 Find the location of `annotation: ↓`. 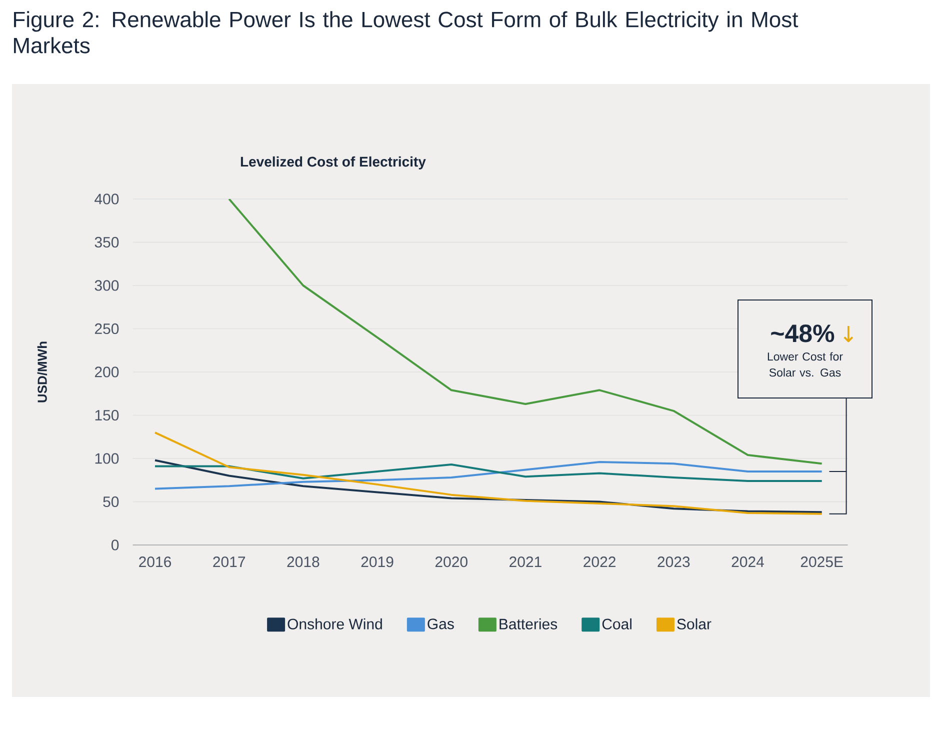

annotation: ↓ is located at coordinates (849, 334).